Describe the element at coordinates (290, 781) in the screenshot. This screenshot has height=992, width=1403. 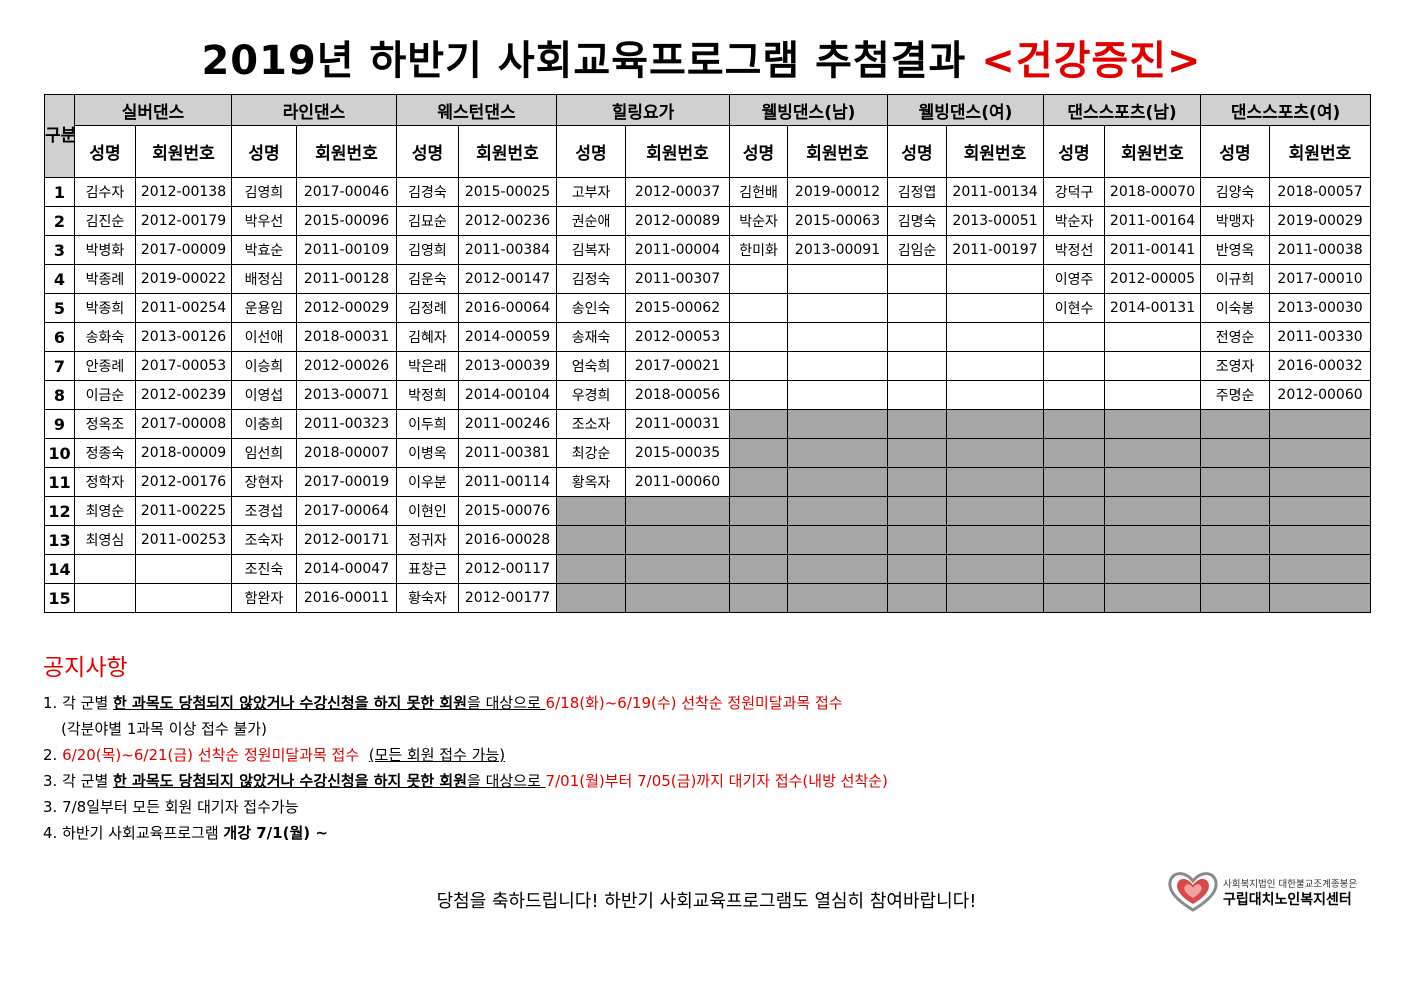
I see `notice-item-3-target: 한 과목도 당첨되지 않았거나 수강신청을 하지 못한 회원` at that location.